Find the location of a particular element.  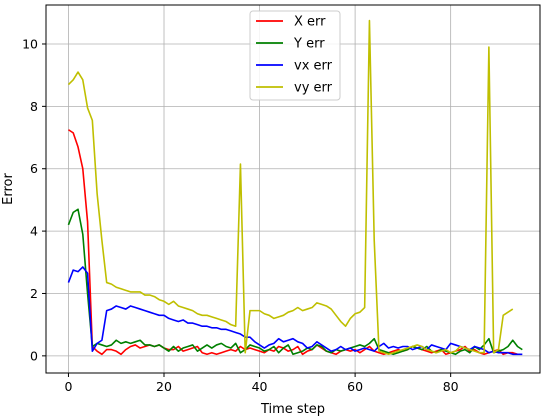

y-tick-label: 2 is located at coordinates (34, 293).